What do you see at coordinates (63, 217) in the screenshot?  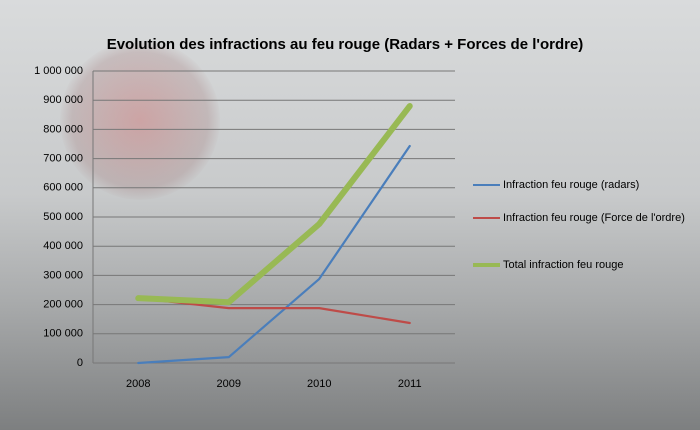 I see `y-tick-label: 500 000` at bounding box center [63, 217].